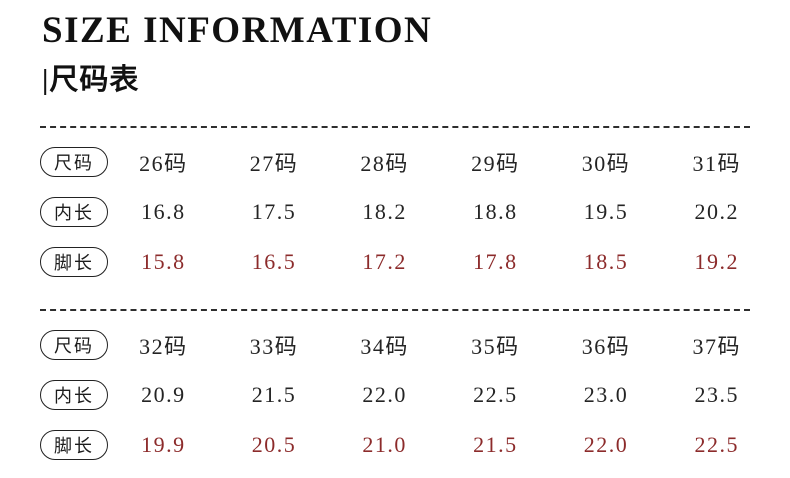 This screenshot has height=478, width=790. I want to click on size-value: 29码, so click(495, 163).